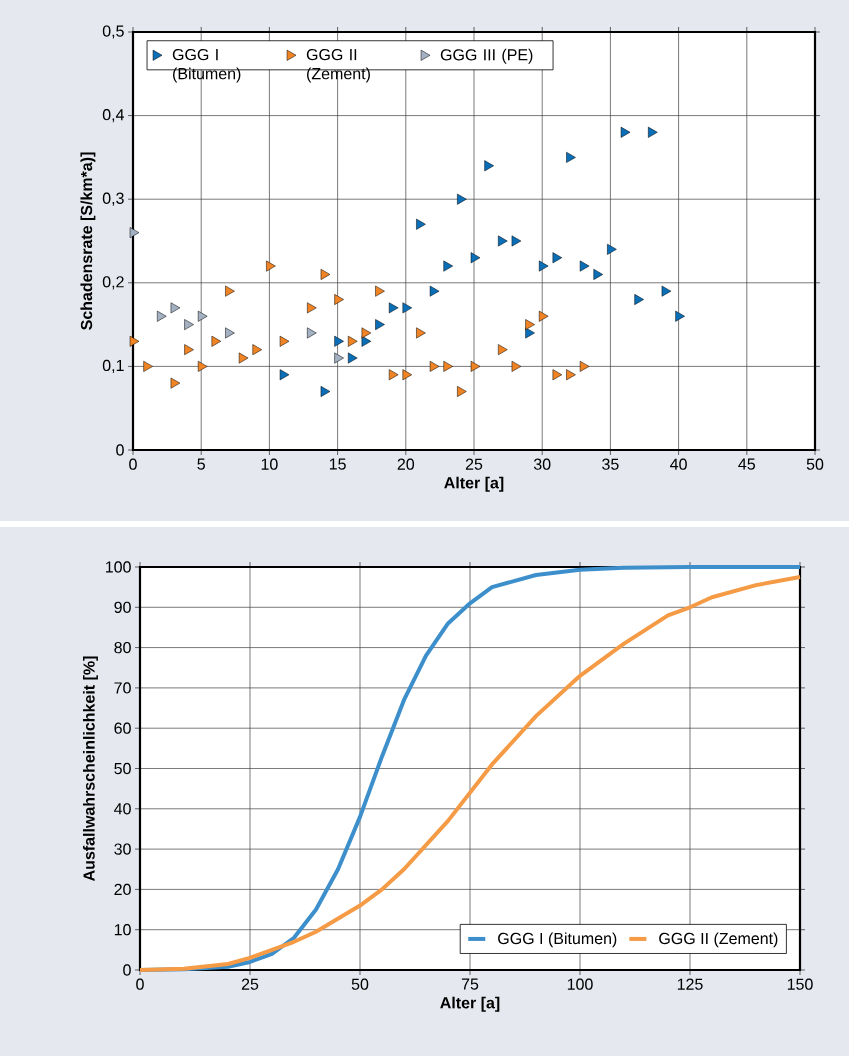 This screenshot has height=1056, width=849. What do you see at coordinates (542, 464) in the screenshot?
I see `x-tick-label: 30` at bounding box center [542, 464].